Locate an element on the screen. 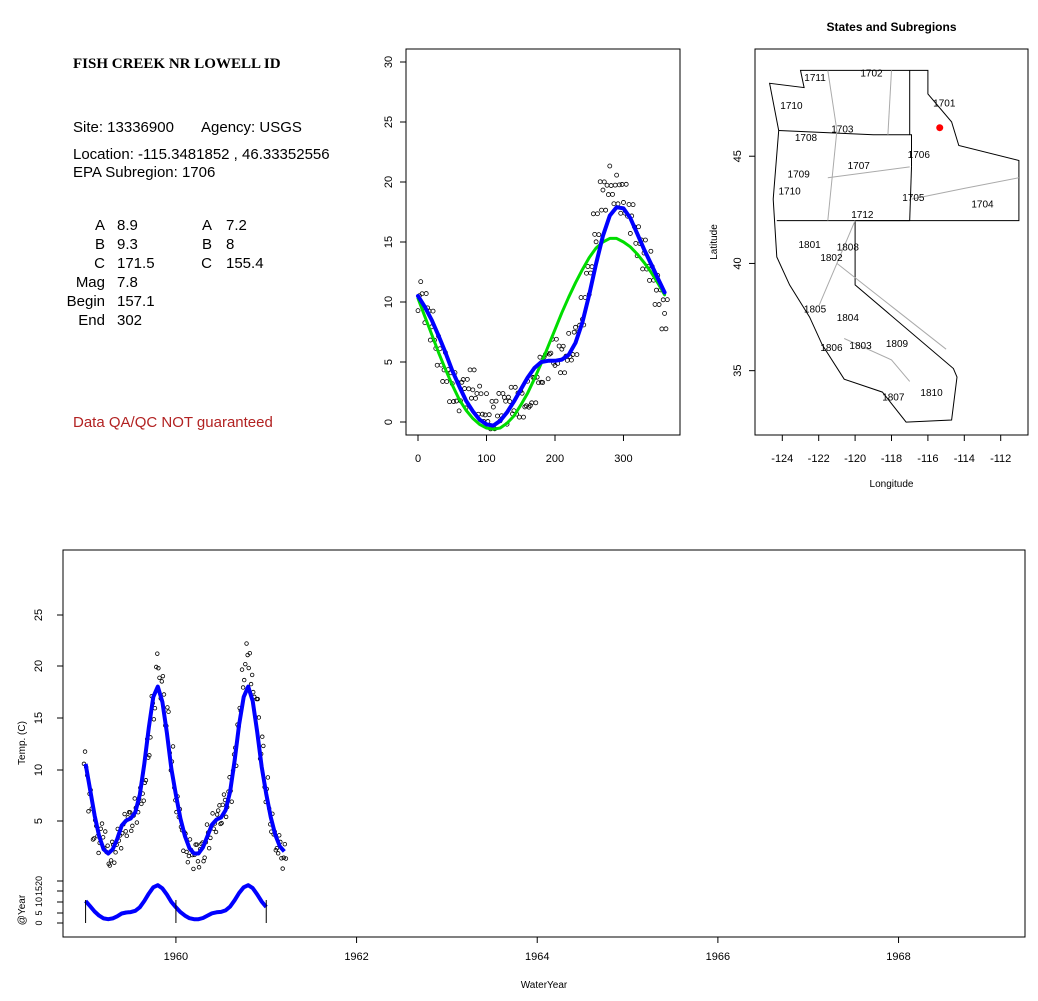  param-right-value: 8 is located at coordinates (230, 244).